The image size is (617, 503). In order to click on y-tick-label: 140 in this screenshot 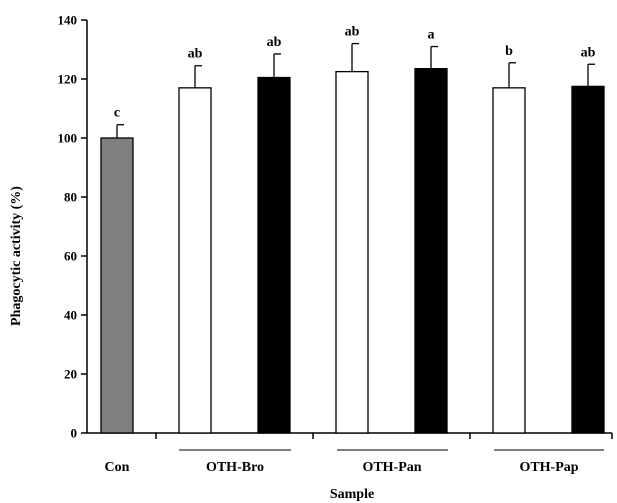, I will do `click(68, 20)`.